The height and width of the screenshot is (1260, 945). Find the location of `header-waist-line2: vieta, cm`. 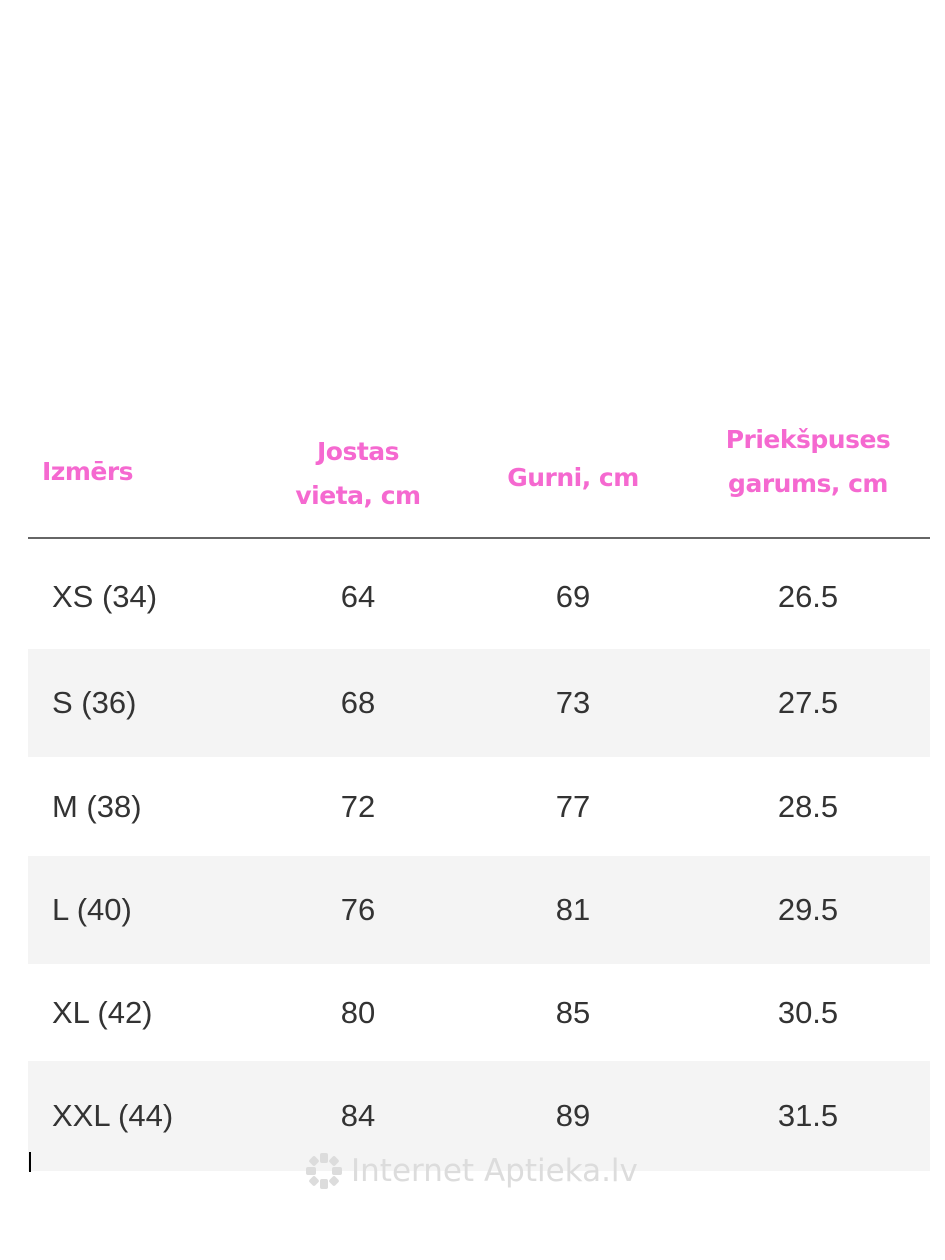

header-waist-line2: vieta, cm is located at coordinates (358, 495).